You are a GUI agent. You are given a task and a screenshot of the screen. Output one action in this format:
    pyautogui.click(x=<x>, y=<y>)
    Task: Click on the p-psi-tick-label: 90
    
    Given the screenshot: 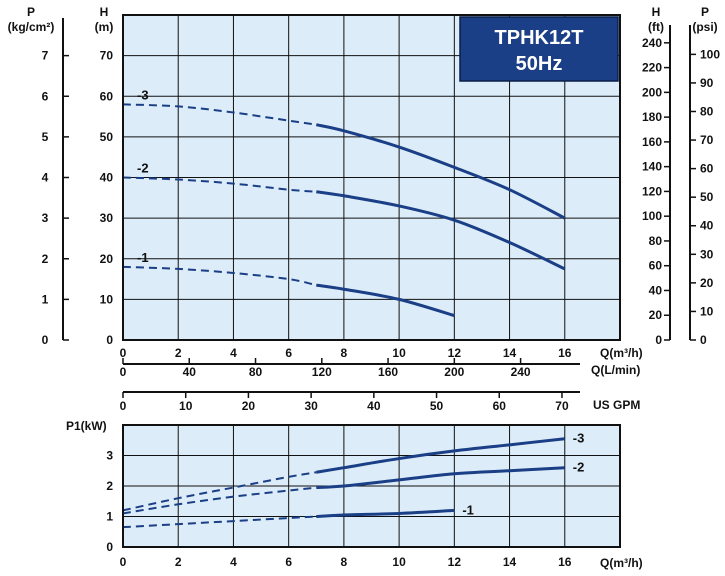 What is the action you would take?
    pyautogui.click(x=707, y=83)
    